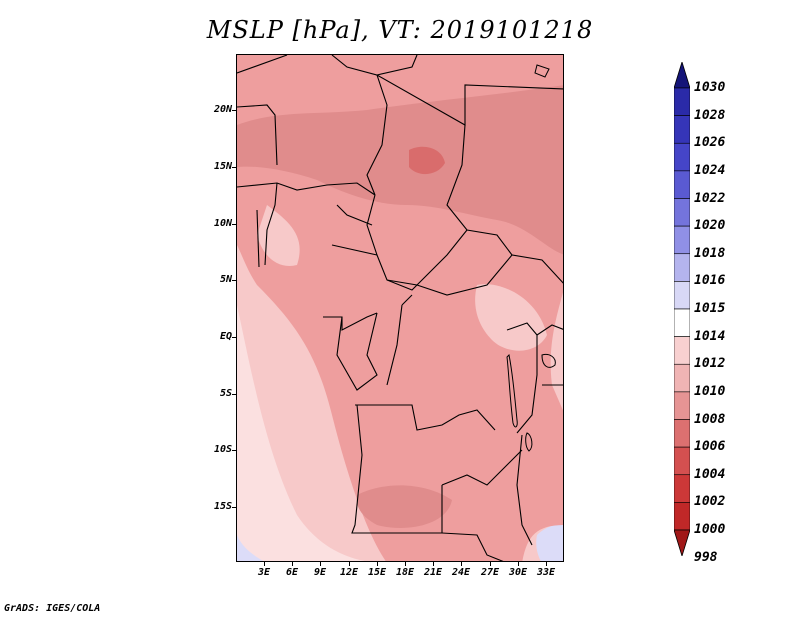  I want to click on colorbar-label: 1000, so click(710, 529).